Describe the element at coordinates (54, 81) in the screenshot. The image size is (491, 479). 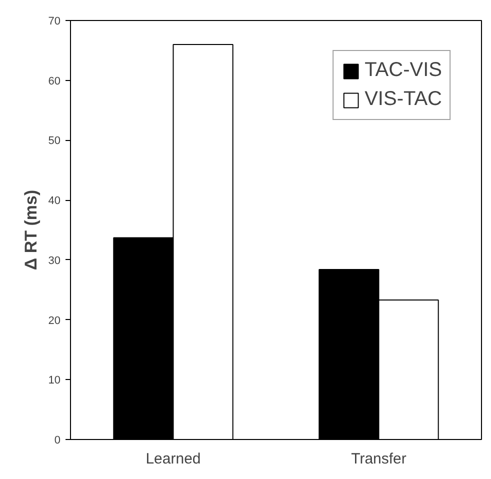
I see `y-tick-label: 60` at that location.